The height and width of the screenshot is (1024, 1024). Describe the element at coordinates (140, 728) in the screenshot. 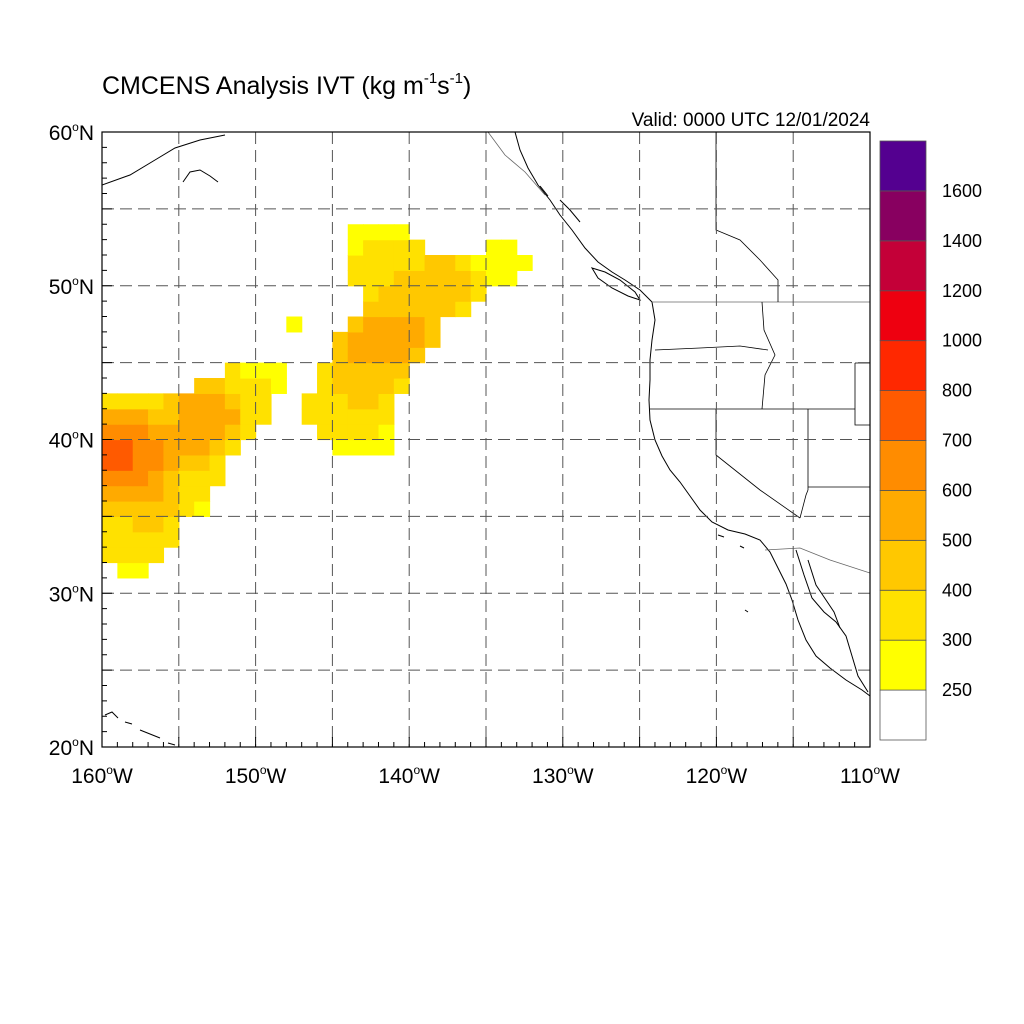

I see `hawaii-islands` at that location.